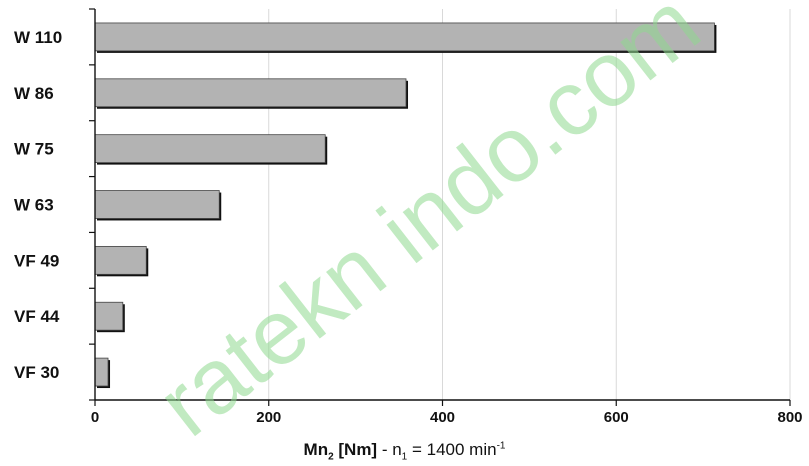  Describe the element at coordinates (268, 417) in the screenshot. I see `x-tick-label: 200` at that location.